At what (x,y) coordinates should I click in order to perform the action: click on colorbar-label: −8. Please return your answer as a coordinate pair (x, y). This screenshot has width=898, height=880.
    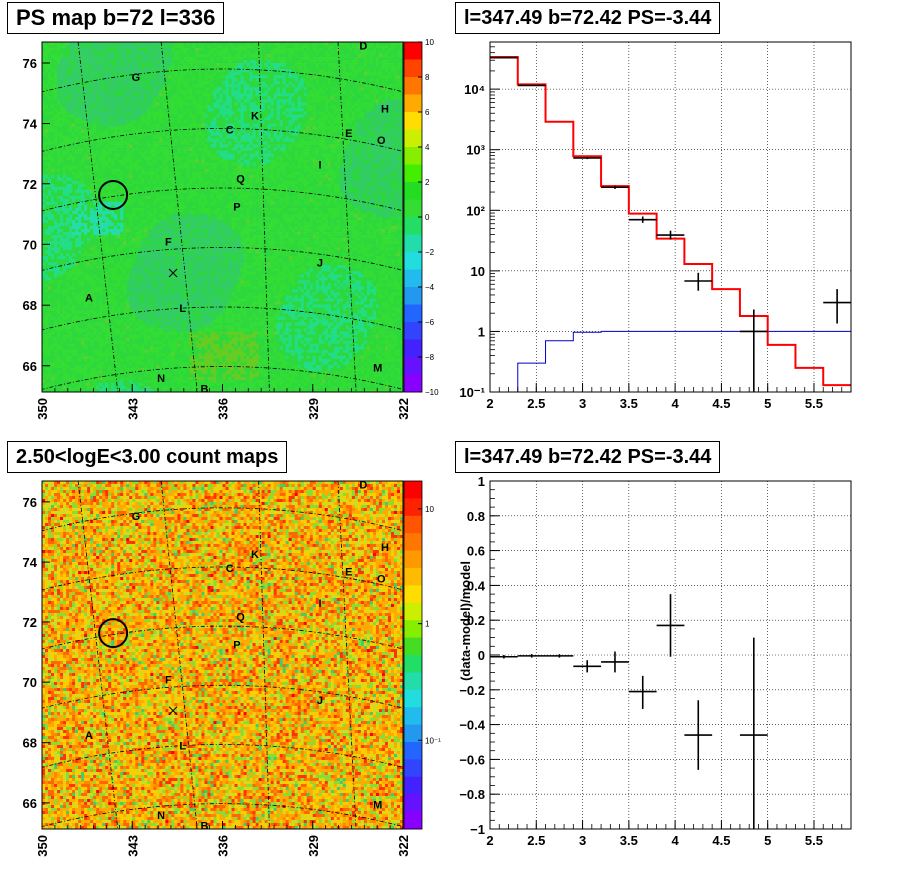
    Looking at the image, I should click on (430, 357).